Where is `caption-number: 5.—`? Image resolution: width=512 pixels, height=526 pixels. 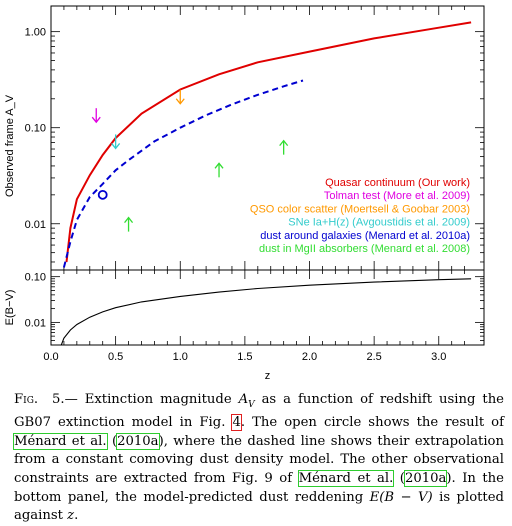 caption-number: 5.— is located at coordinates (65, 399).